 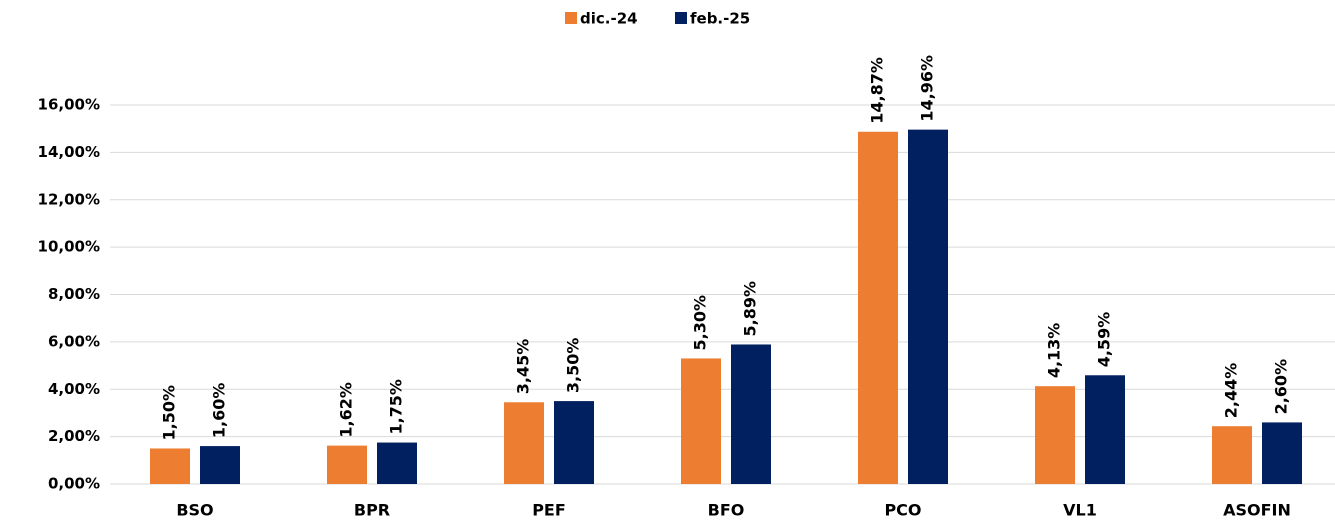 I want to click on y-tick-label: 8,00%, so click(x=74, y=294).